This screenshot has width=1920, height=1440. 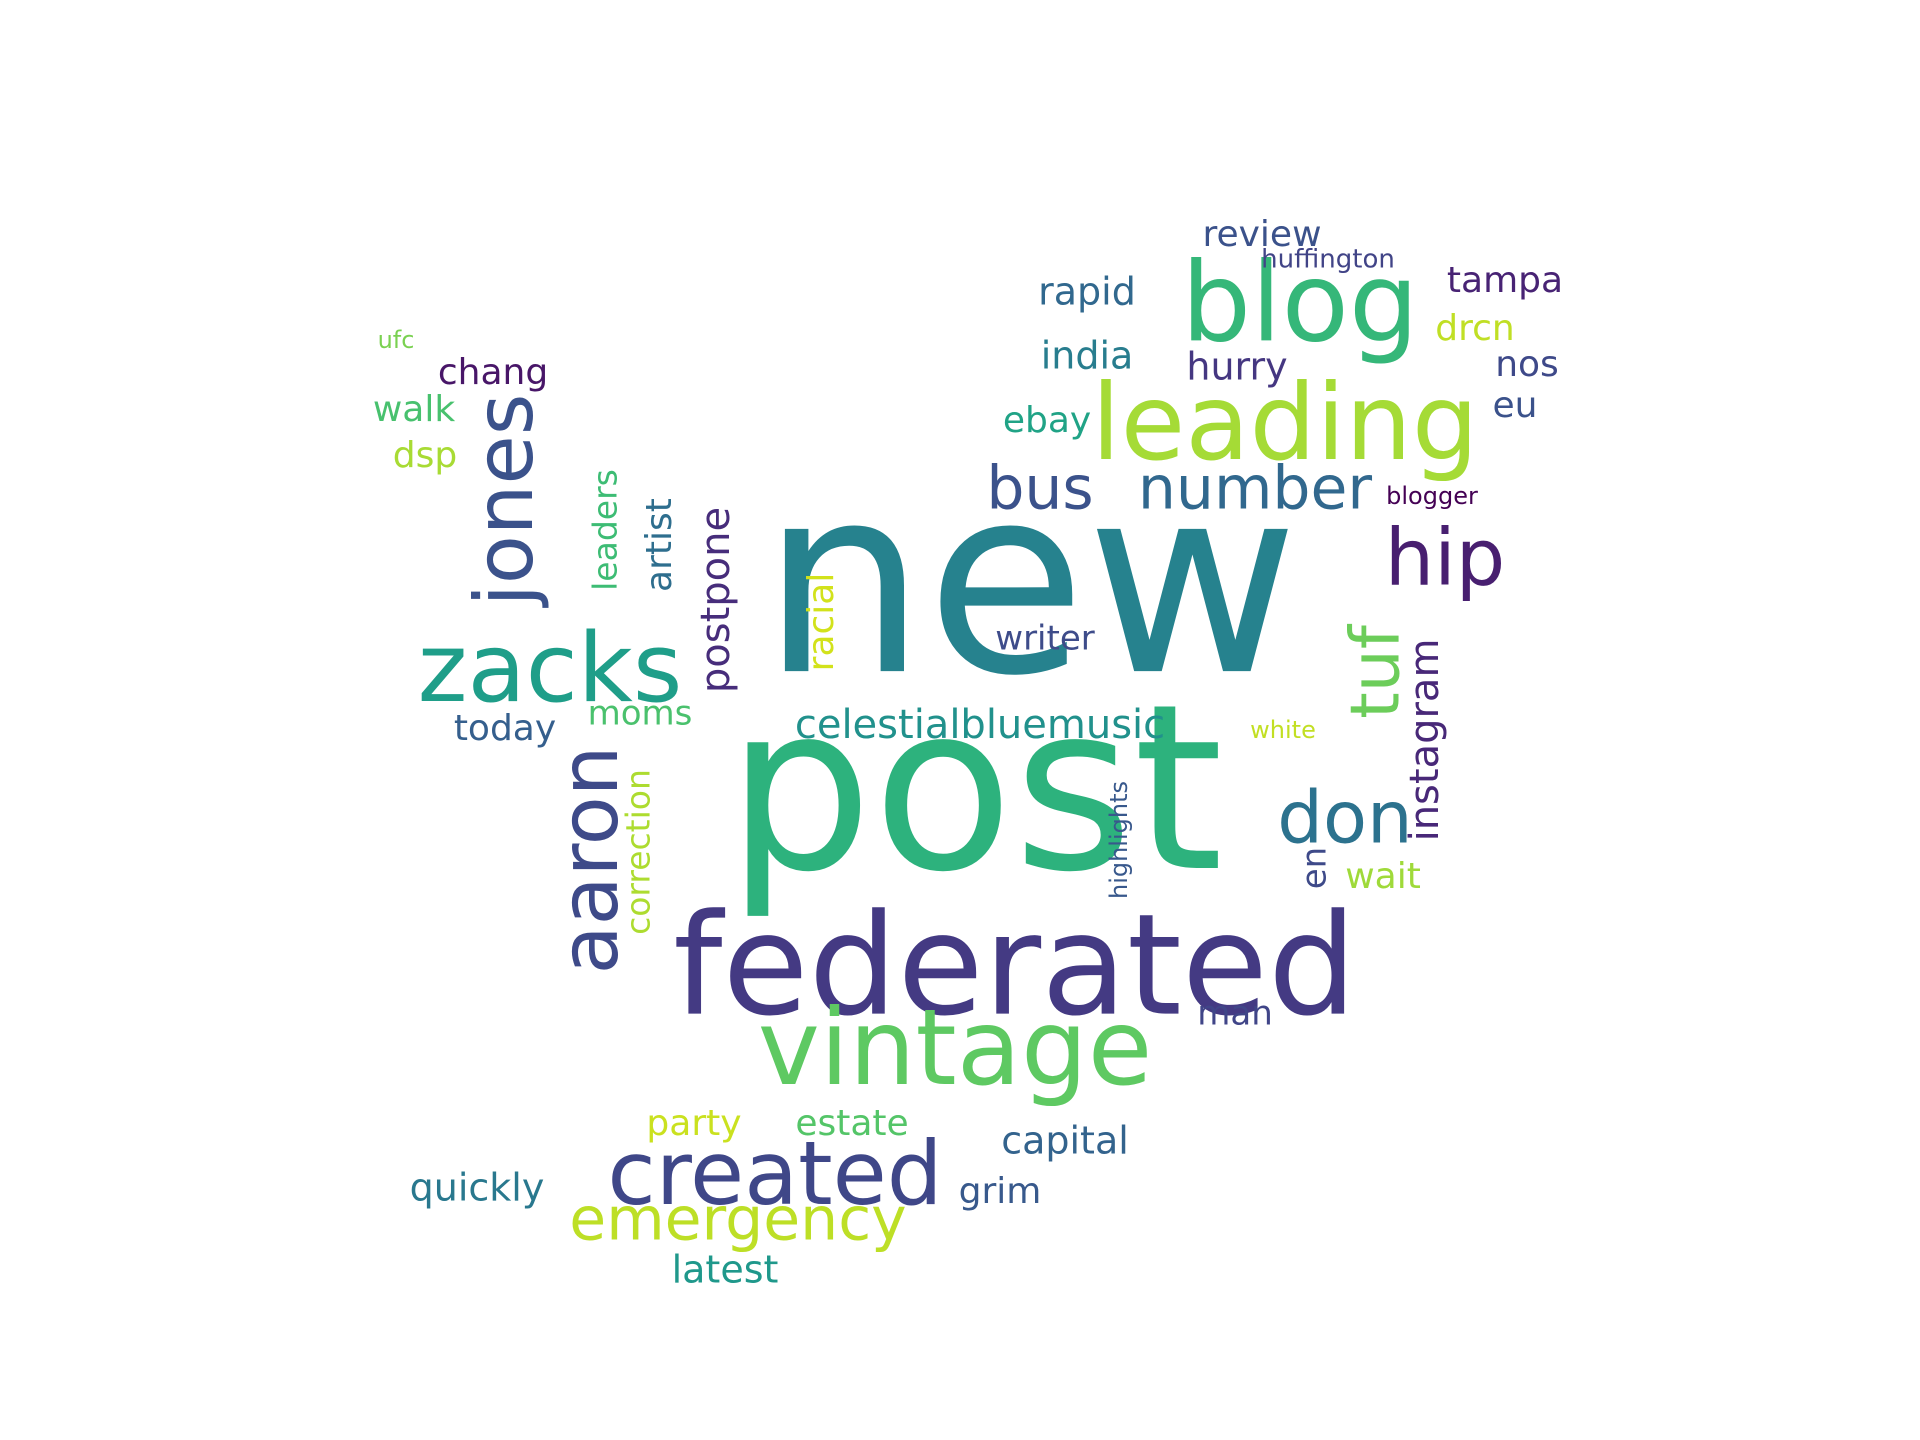 I want to click on word-hurry: hurry, so click(x=1236, y=367).